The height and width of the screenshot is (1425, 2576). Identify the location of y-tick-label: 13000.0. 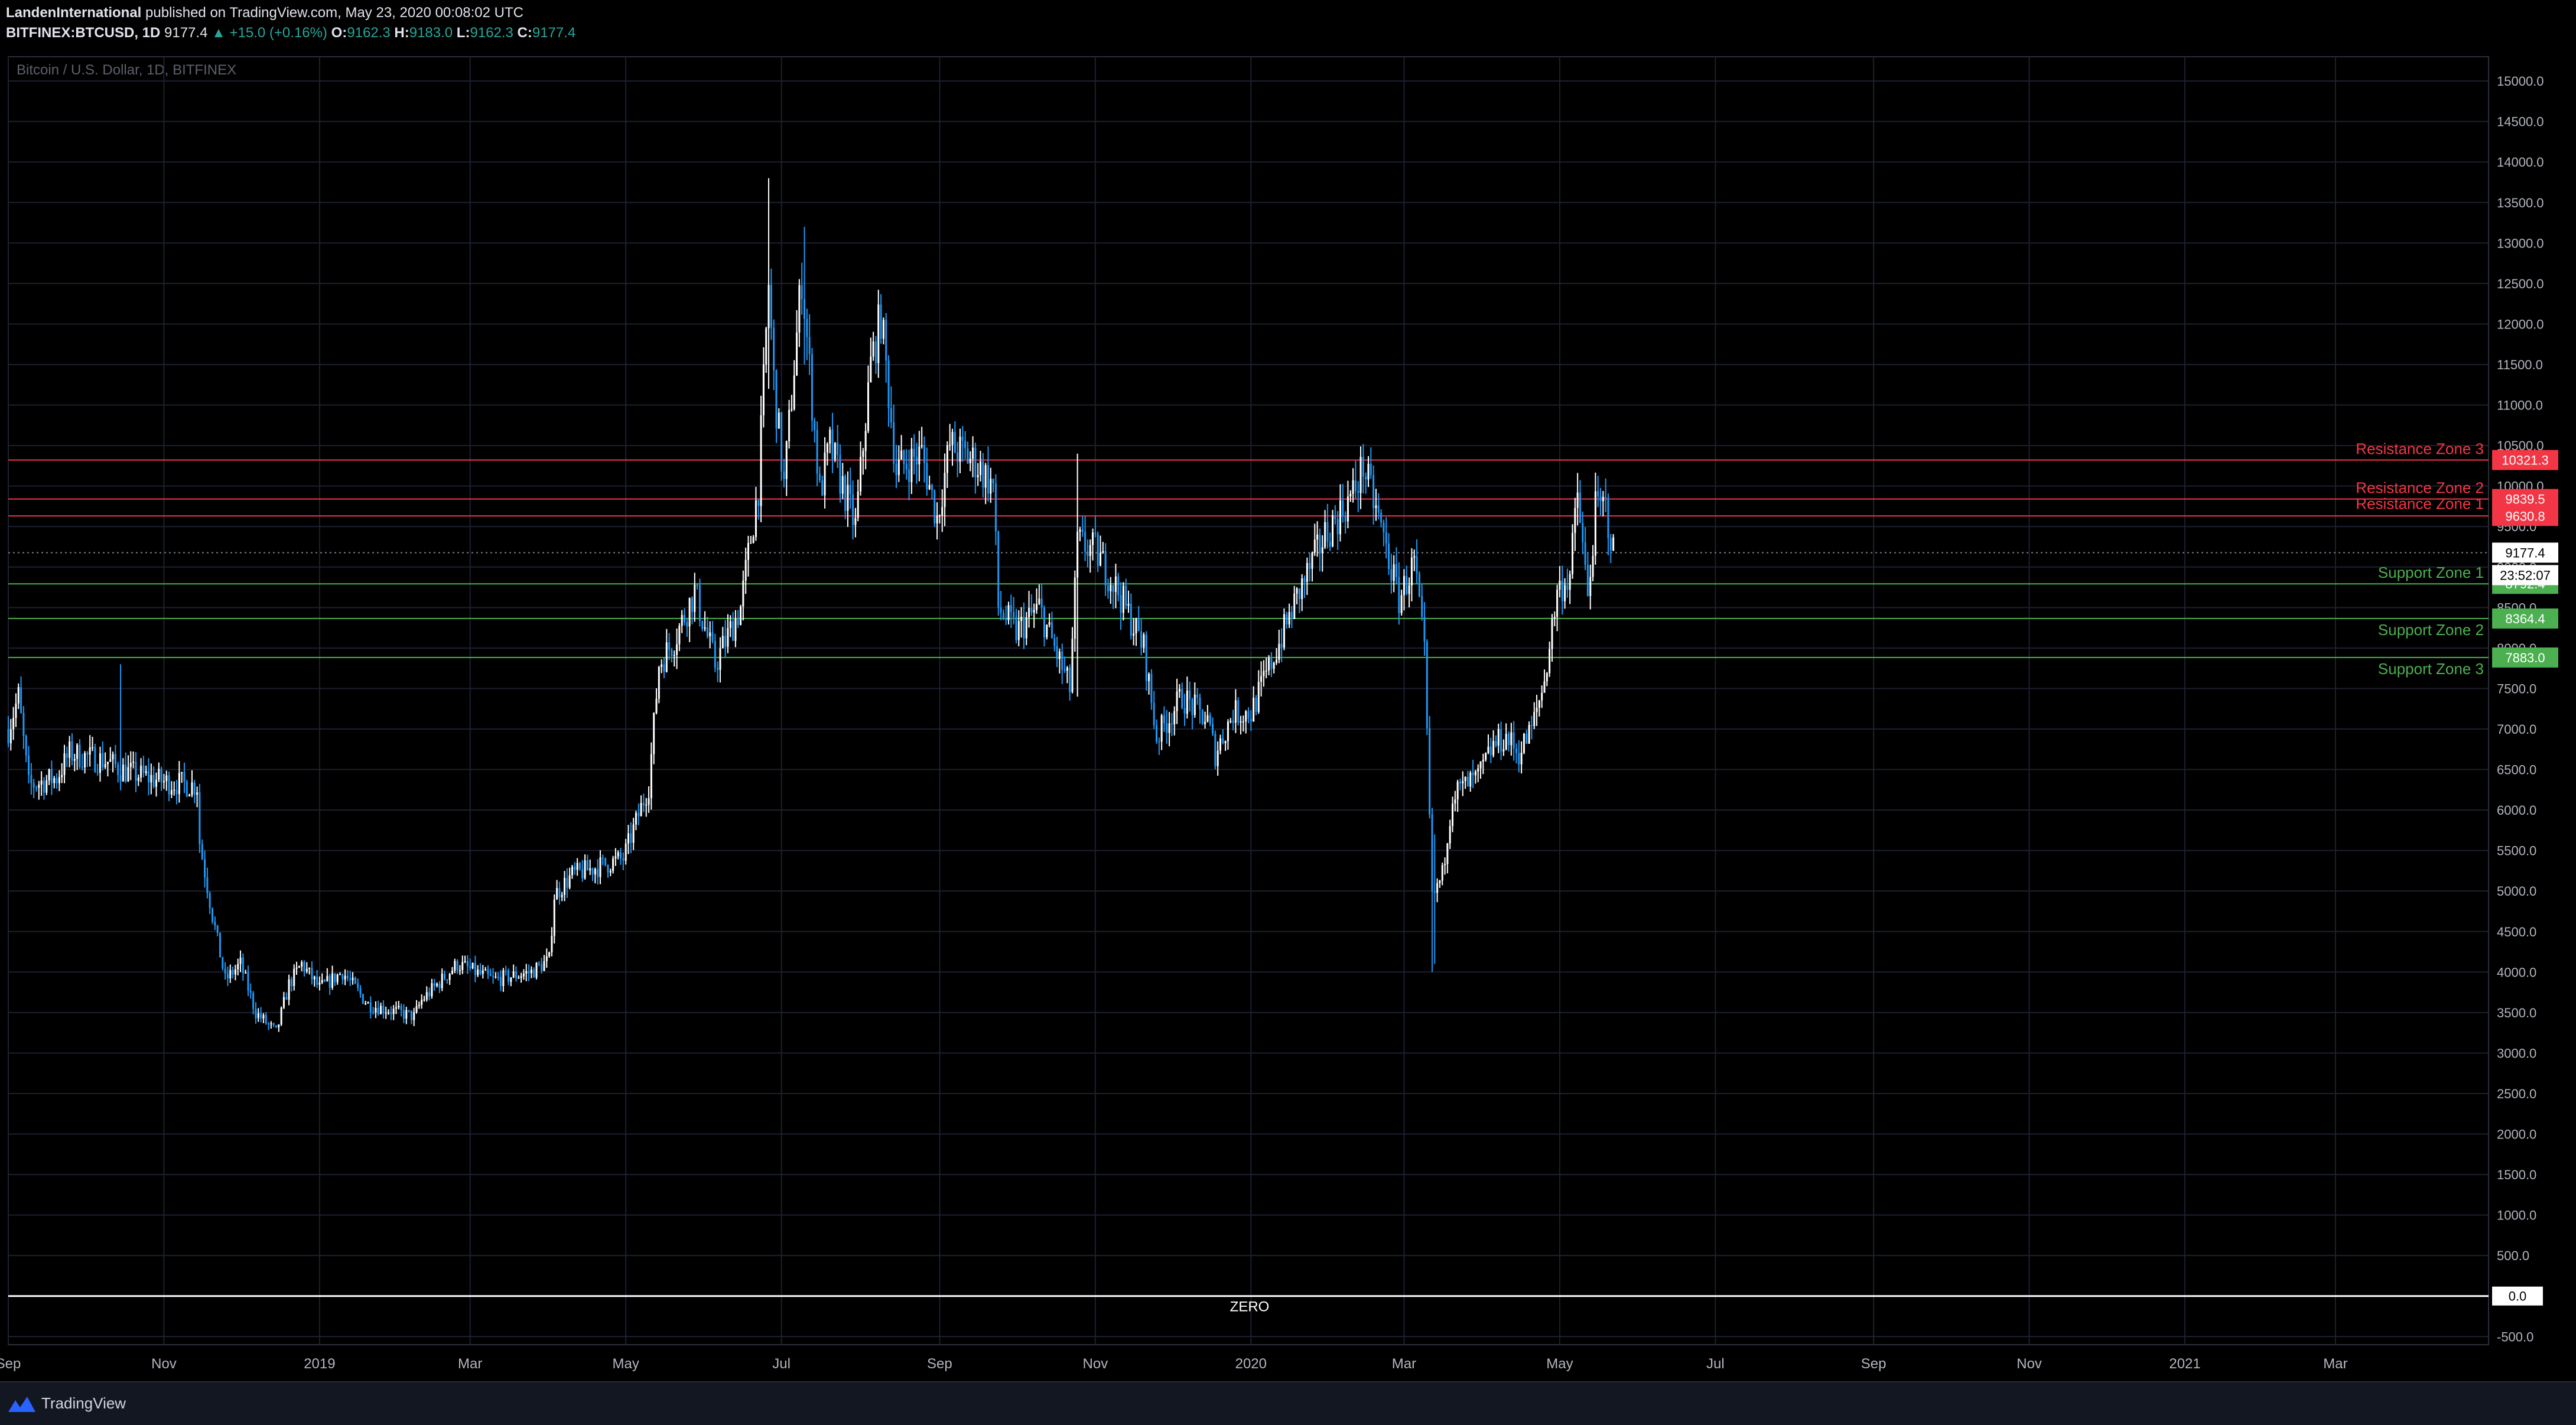
(2520, 243).